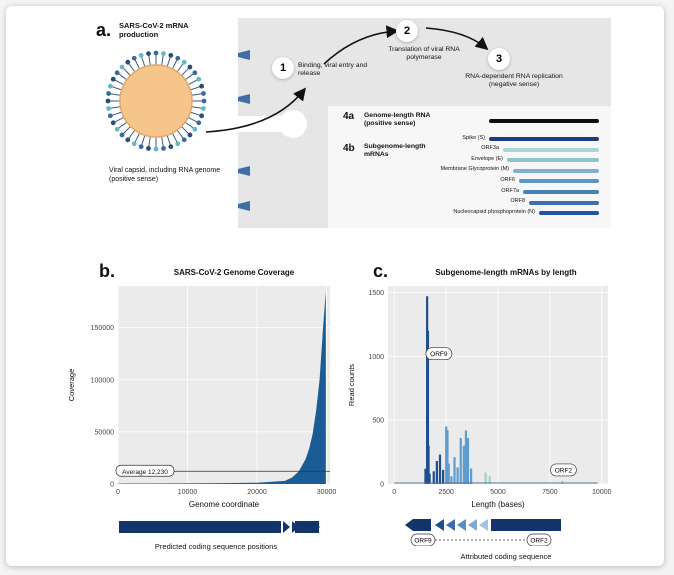 This screenshot has width=674, height=575. I want to click on x-axis-label: Length (bases), so click(498, 504).